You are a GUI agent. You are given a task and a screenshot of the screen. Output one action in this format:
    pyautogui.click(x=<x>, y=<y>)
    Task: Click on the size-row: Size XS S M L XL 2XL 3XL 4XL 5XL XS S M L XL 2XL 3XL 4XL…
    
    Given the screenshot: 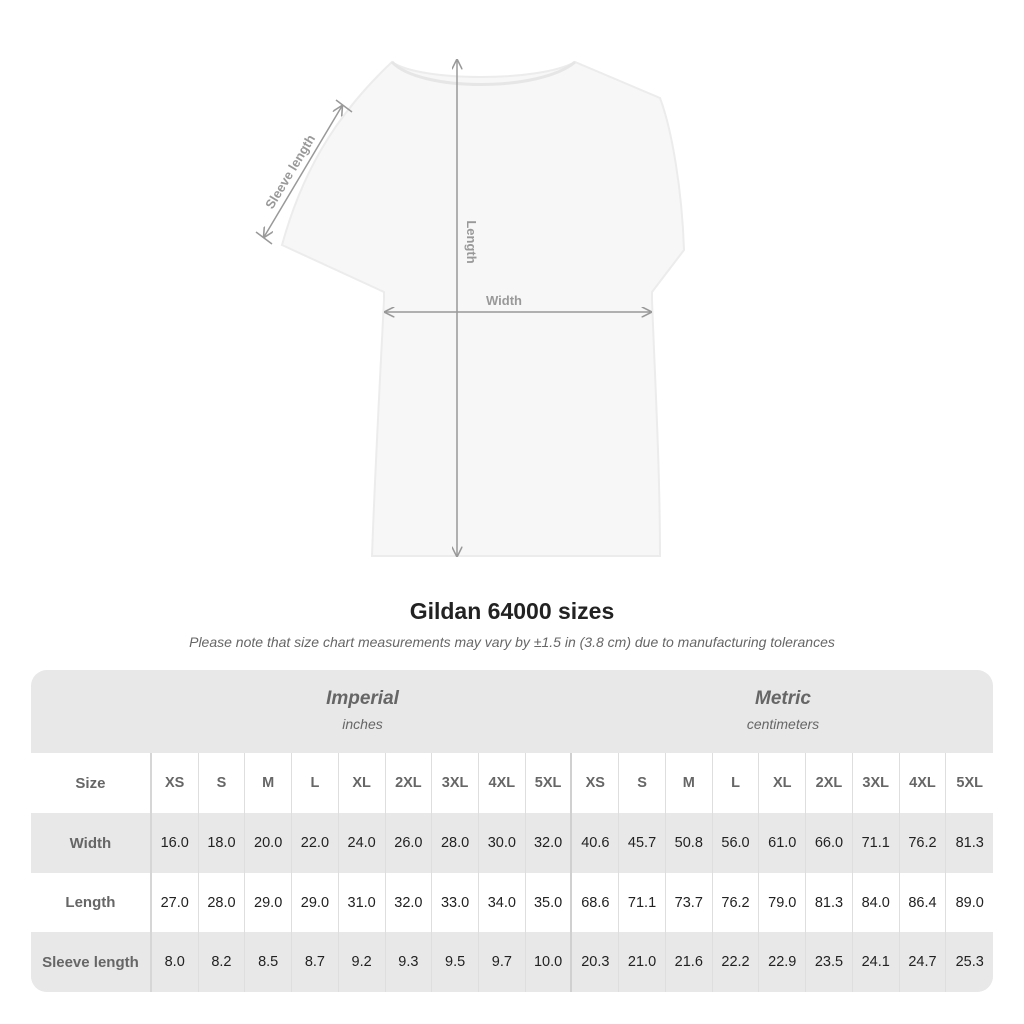 What is the action you would take?
    pyautogui.click(x=512, y=783)
    